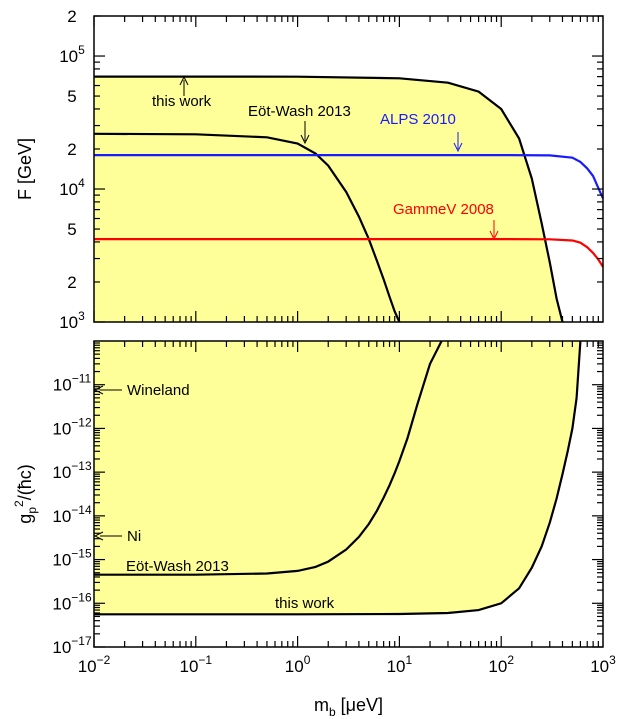  Describe the element at coordinates (72, 514) in the screenshot. I see `y-tick-label: 10⁻¹⁴` at that location.